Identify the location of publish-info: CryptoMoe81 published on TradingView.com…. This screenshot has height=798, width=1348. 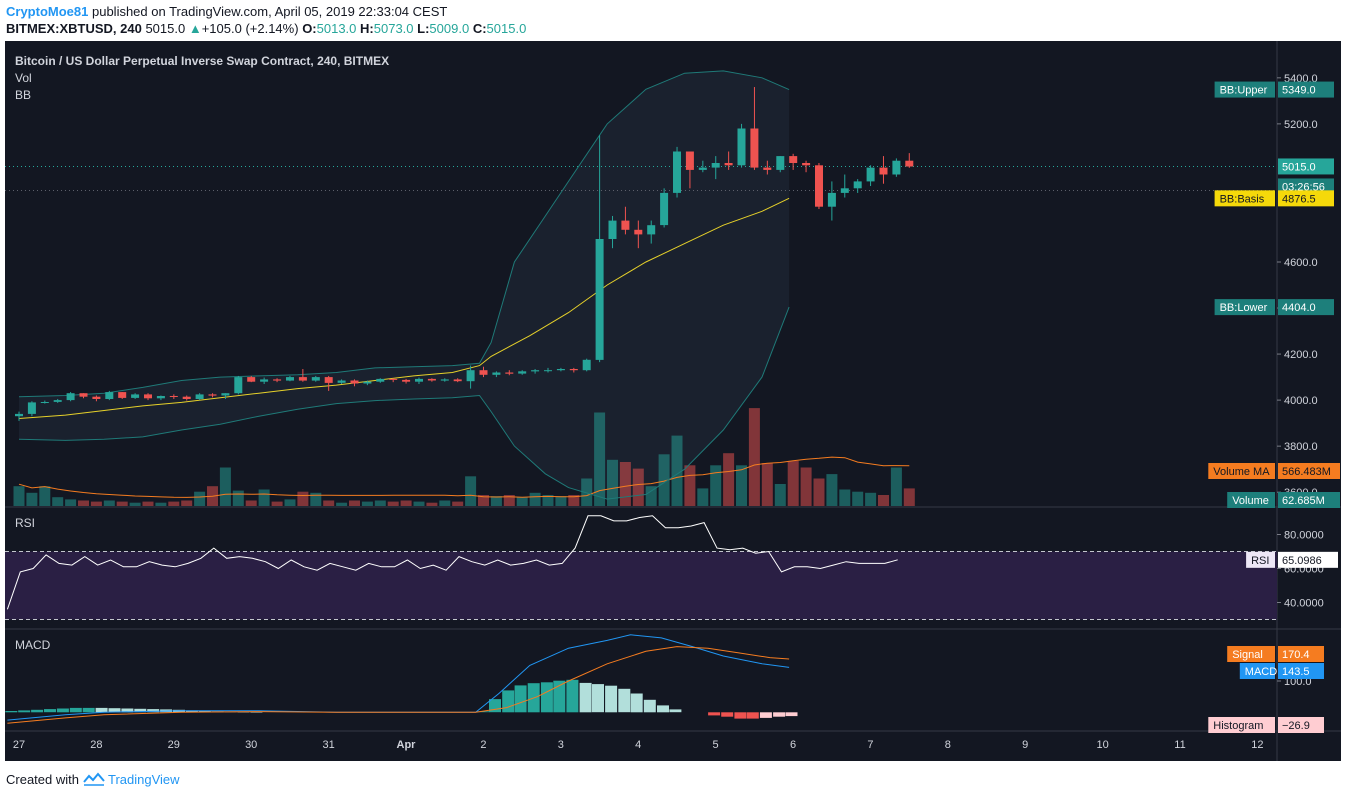
(226, 11).